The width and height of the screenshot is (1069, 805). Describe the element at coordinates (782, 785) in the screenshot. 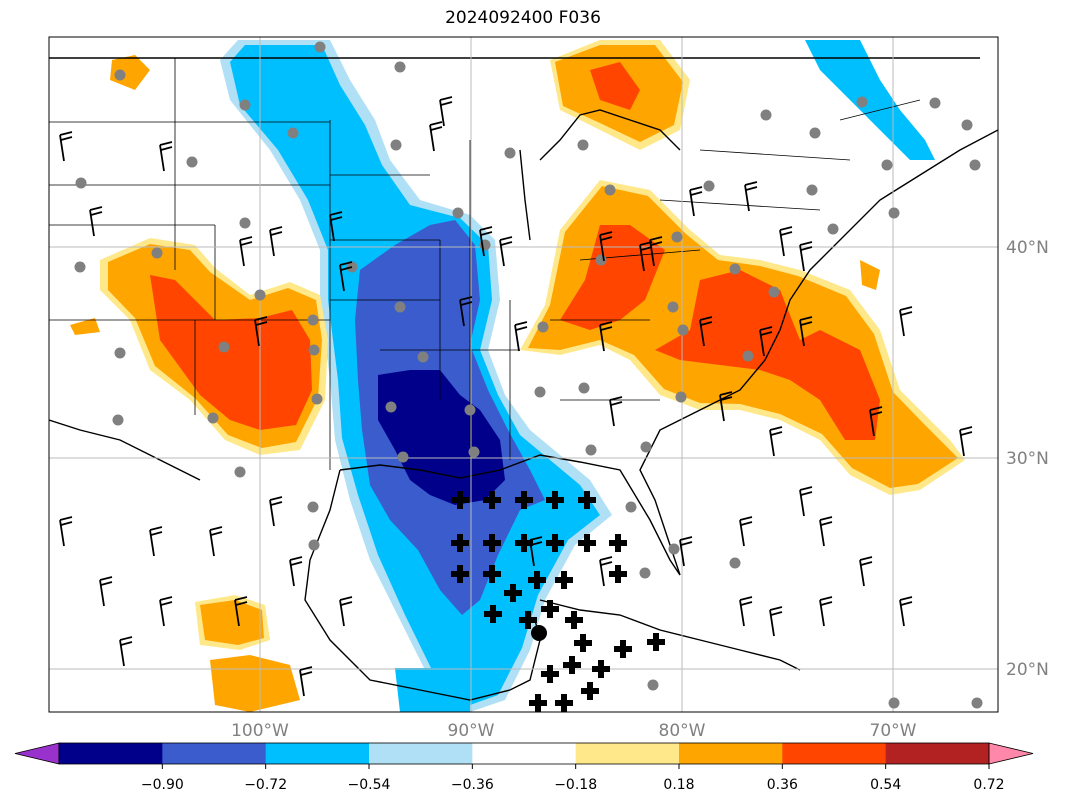

I see `colorbar-label: 0.36` at that location.